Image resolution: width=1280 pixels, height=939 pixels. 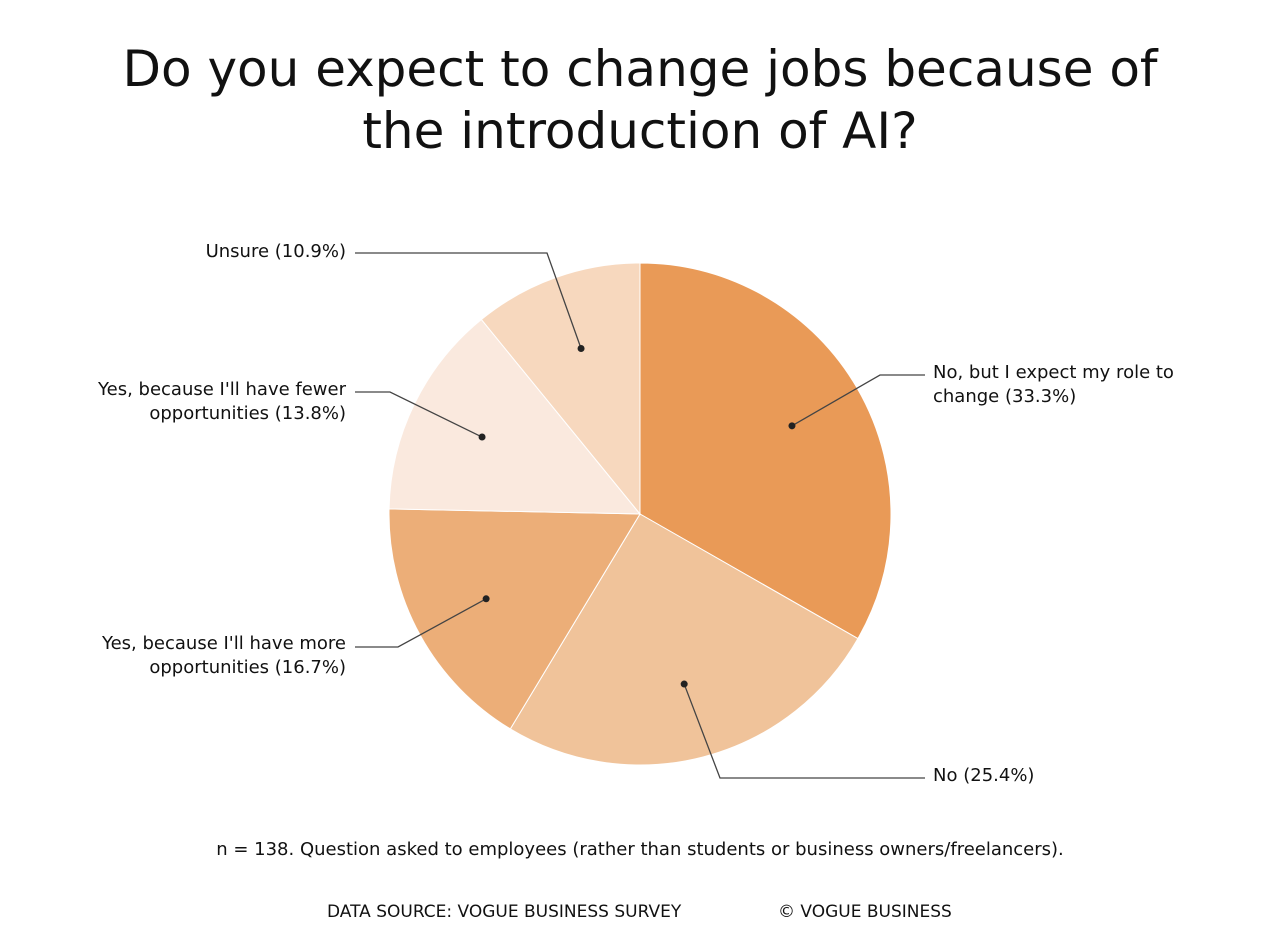 What do you see at coordinates (310, 667) in the screenshot?
I see `value-label: (16.7%)` at bounding box center [310, 667].